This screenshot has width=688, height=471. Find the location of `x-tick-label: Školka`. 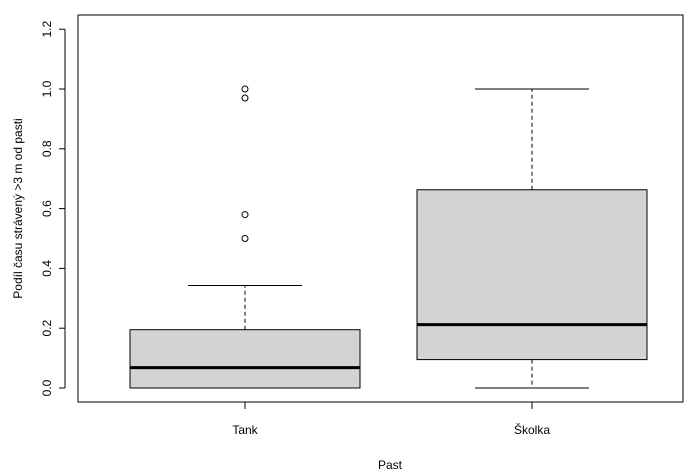

x-tick-label: Školka is located at coordinates (532, 429).